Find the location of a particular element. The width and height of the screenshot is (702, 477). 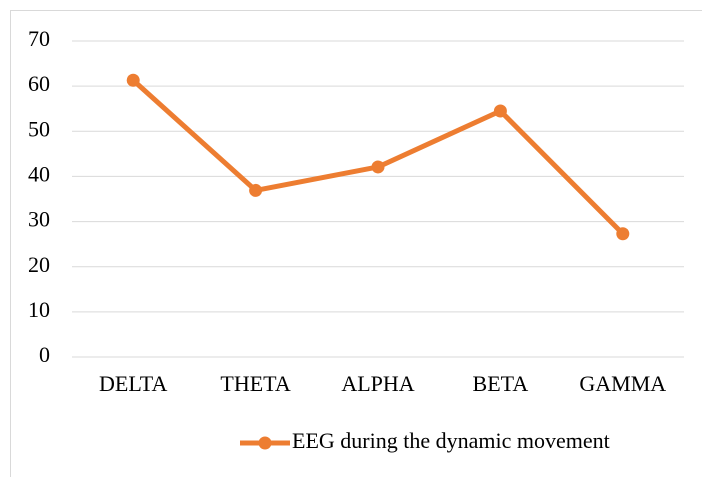

x-tick-label: GAMMA is located at coordinates (622, 383).